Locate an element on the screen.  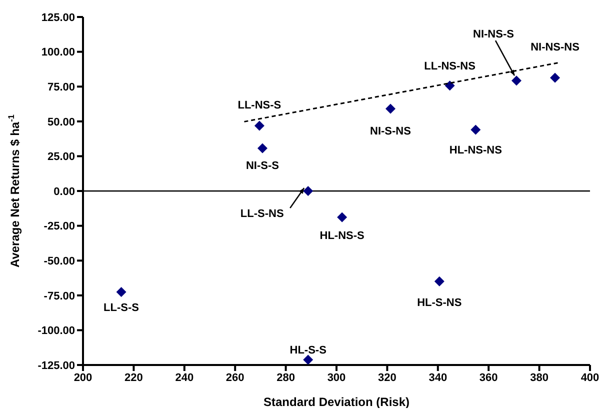
annotation: HL-S-S is located at coordinates (308, 350).